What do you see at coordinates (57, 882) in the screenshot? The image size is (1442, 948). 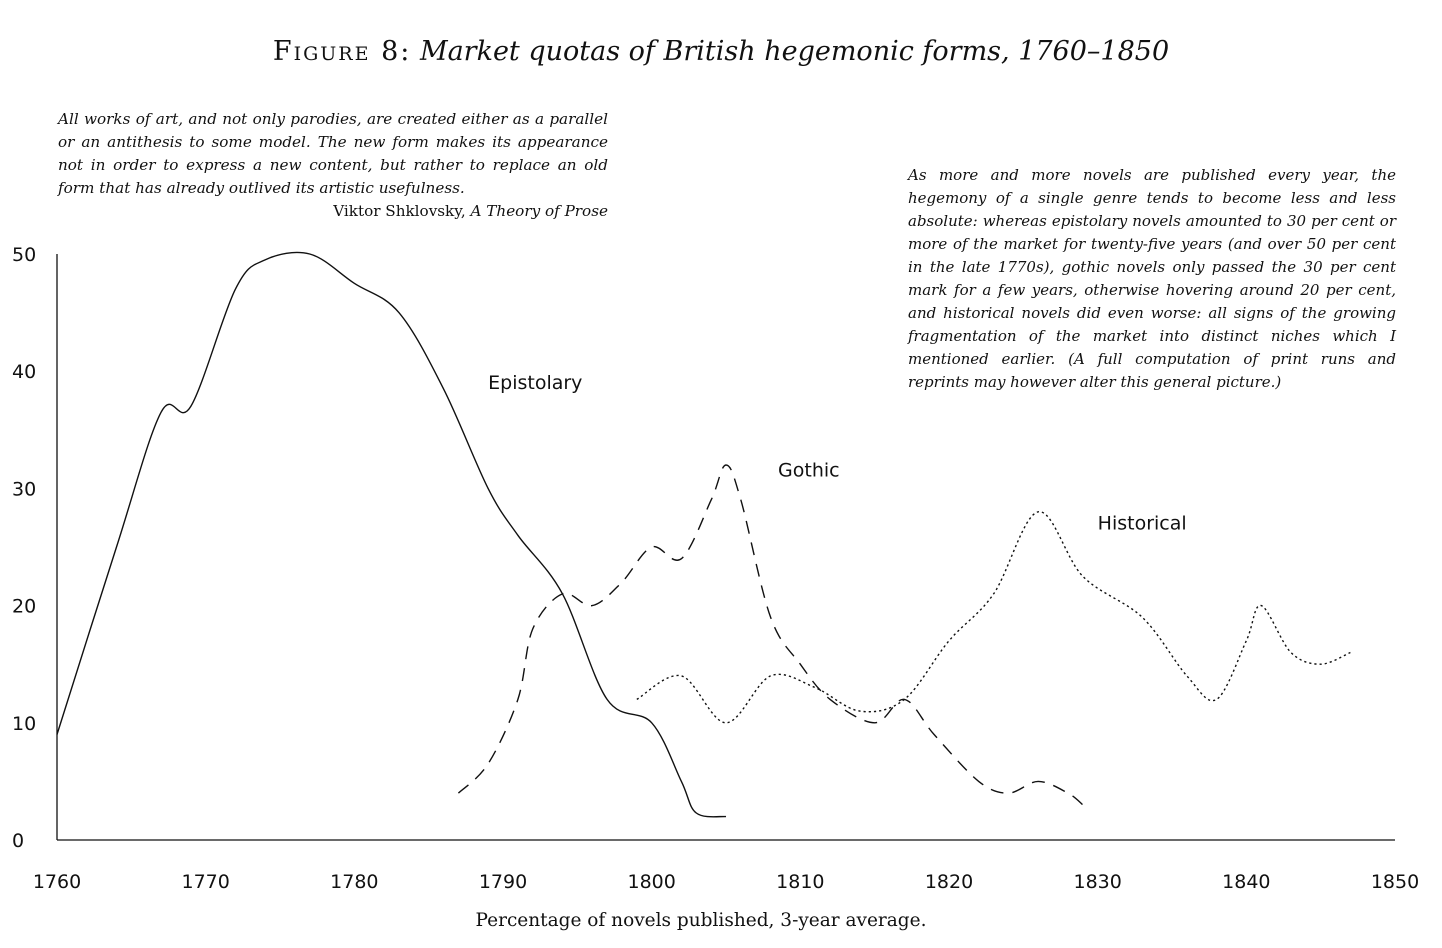 I see `x-tick-label: 1760` at bounding box center [57, 882].